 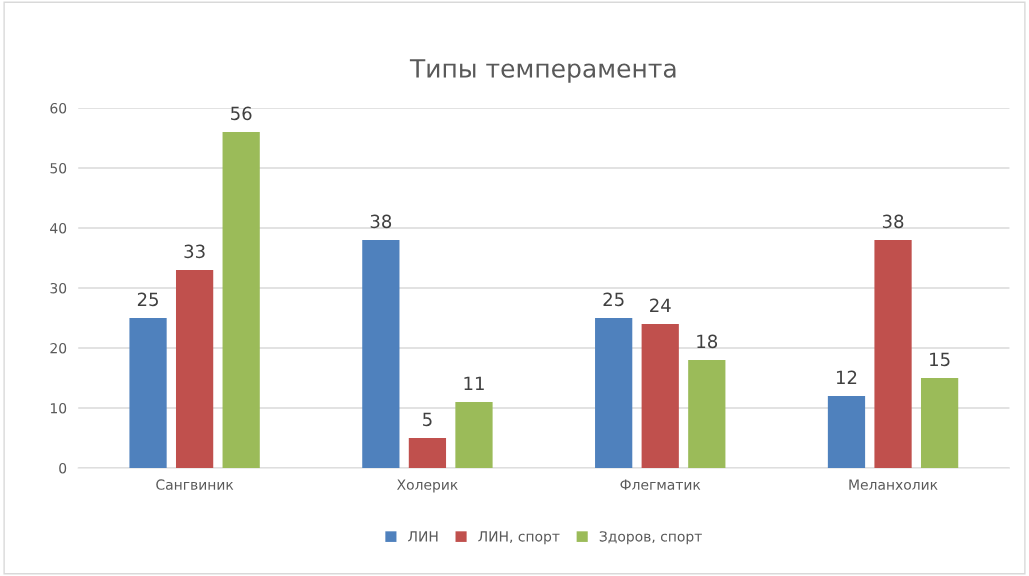 What do you see at coordinates (519, 538) in the screenshot?
I see `legend-label: ЛИН, спорт` at bounding box center [519, 538].